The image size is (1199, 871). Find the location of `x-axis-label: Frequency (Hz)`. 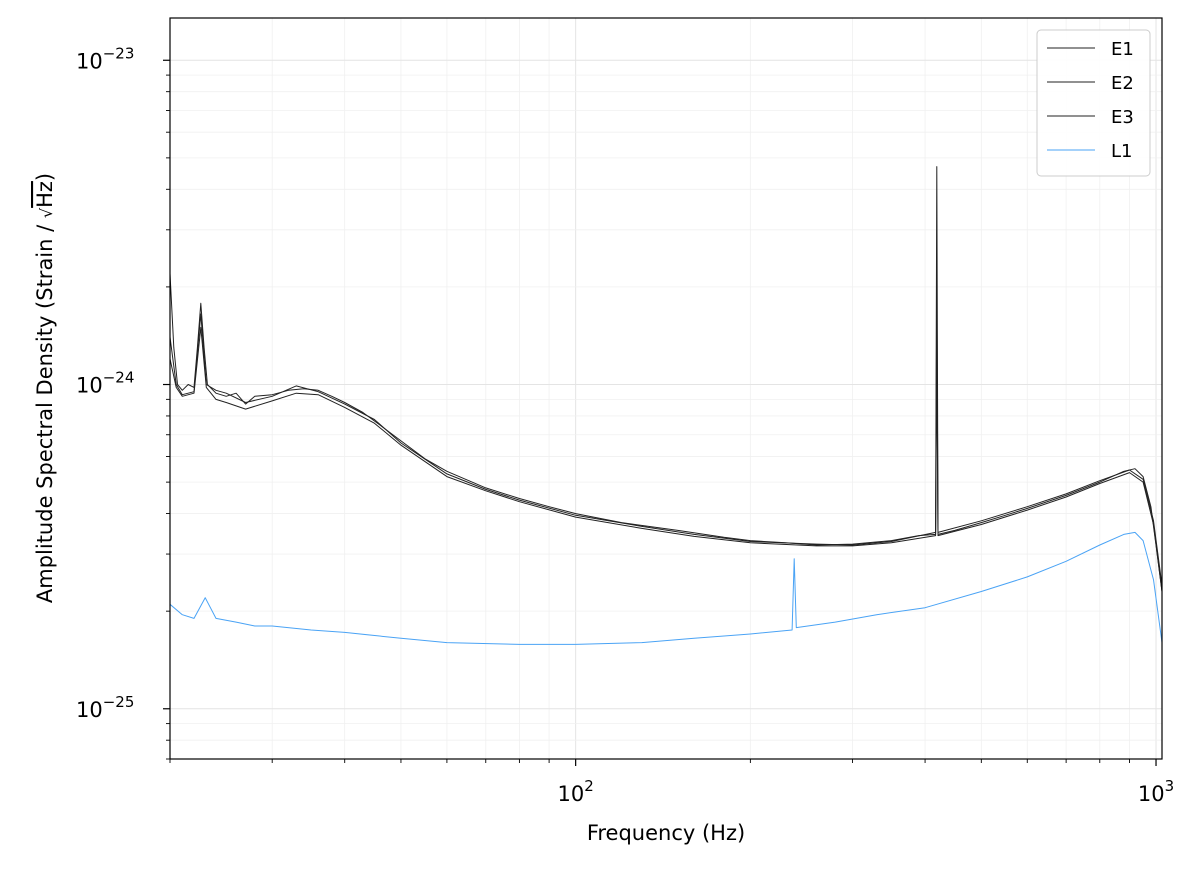

x-axis-label: Frequency (Hz) is located at coordinates (666, 833).